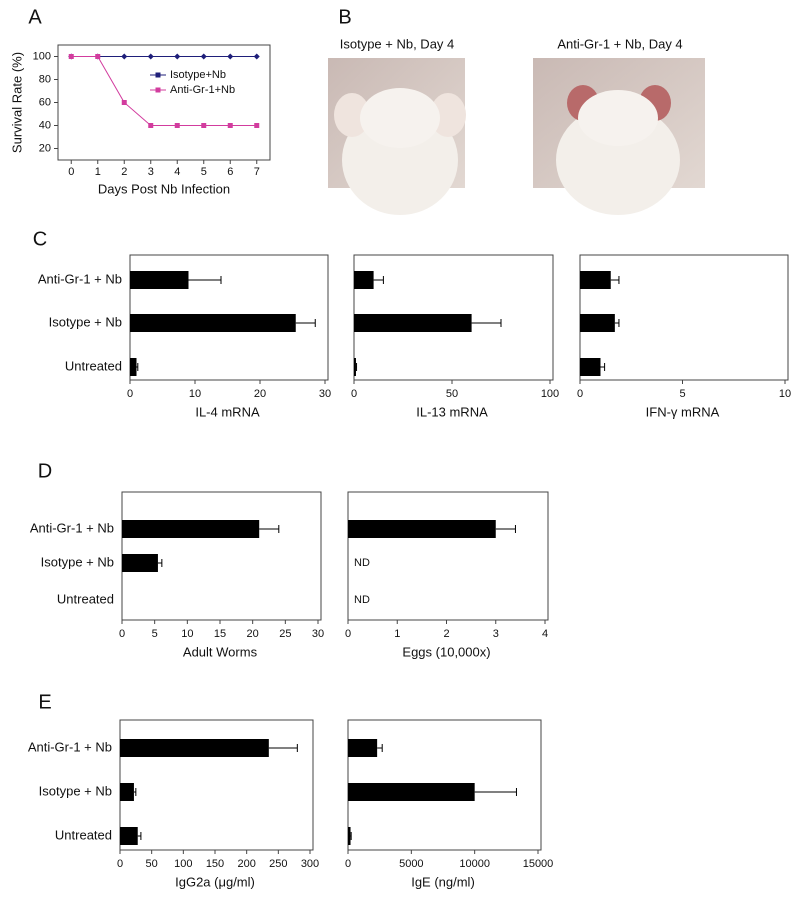  I want to click on legend-marker, so click(158, 75).